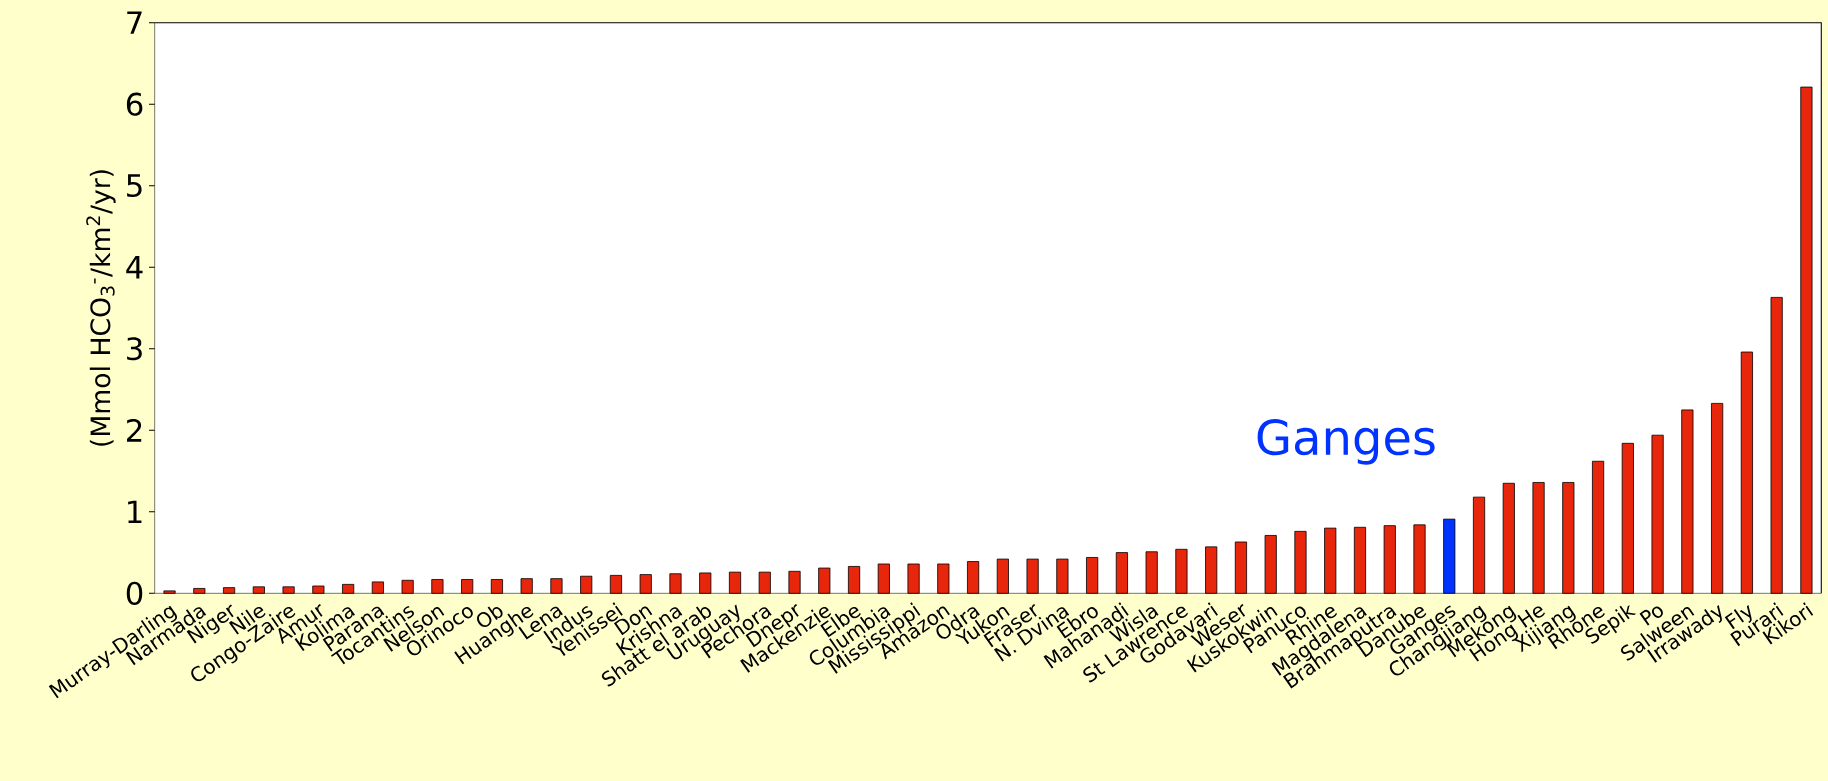 Image resolution: width=1828 pixels, height=781 pixels. I want to click on y-tick-label: 2, so click(134, 430).